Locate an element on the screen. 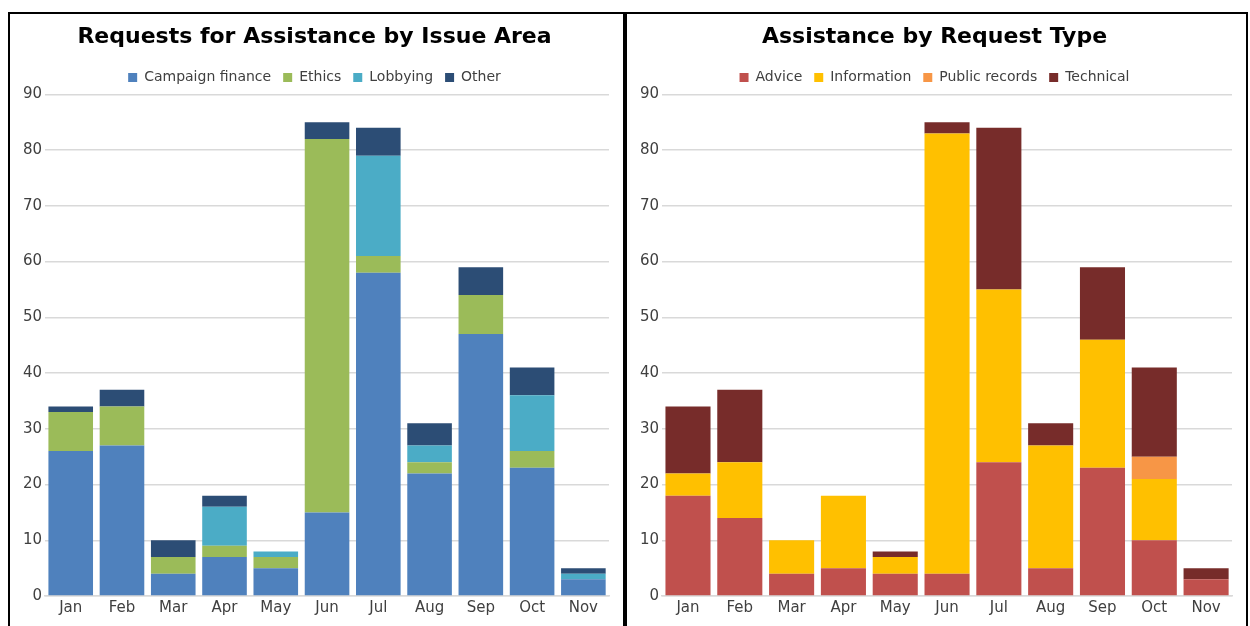  legend-label: Public records is located at coordinates (988, 76).